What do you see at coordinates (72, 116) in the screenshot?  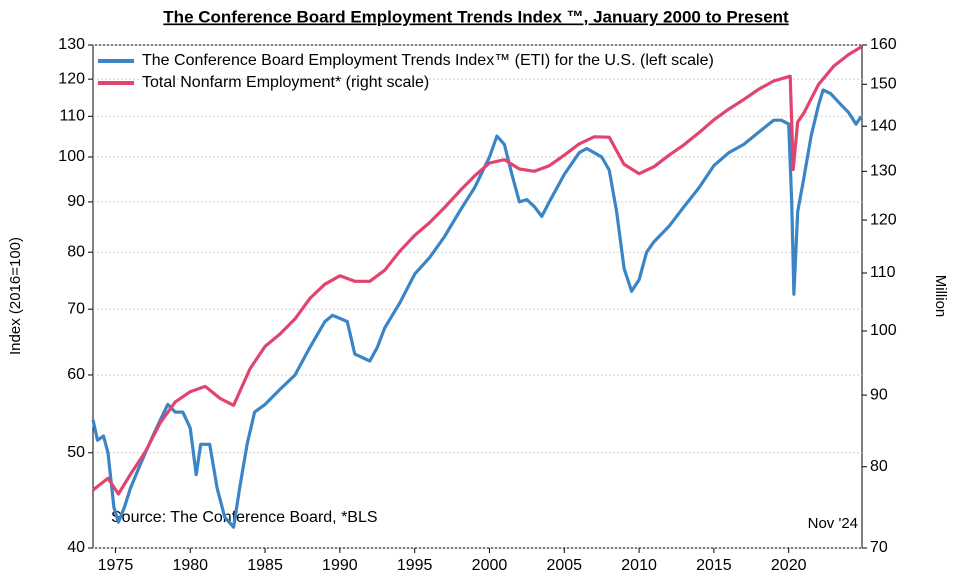 I see `y-tick-label: 110` at bounding box center [72, 116].